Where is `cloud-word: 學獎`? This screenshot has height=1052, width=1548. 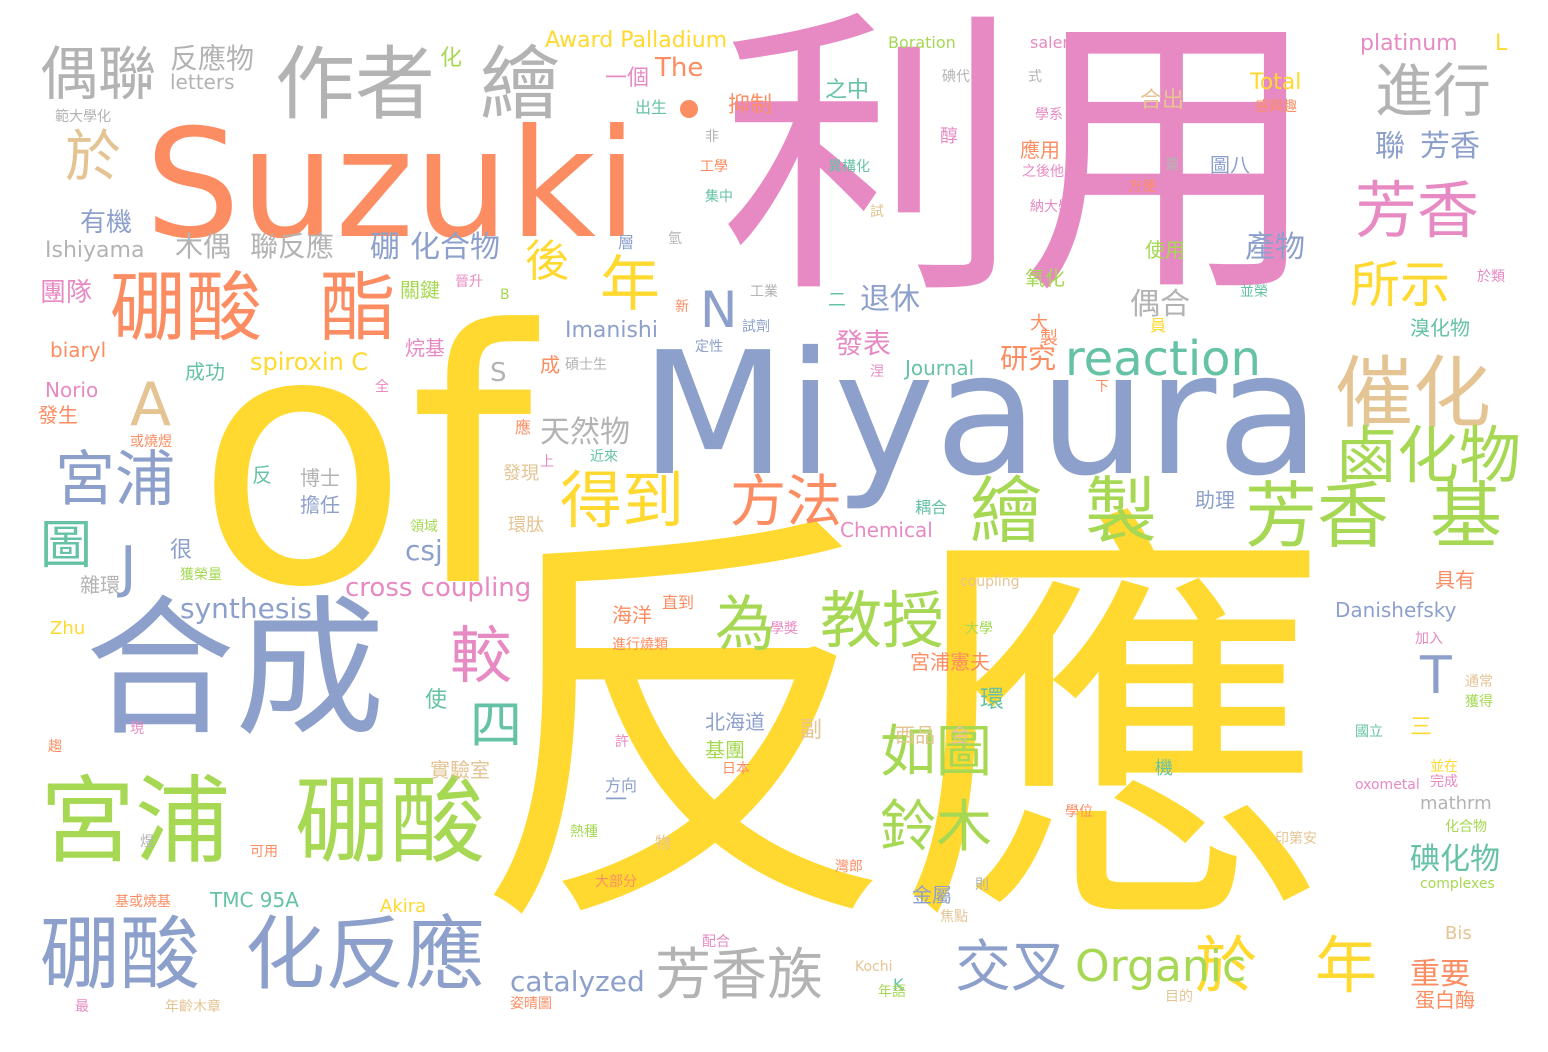 cloud-word: 學獎 is located at coordinates (784, 629).